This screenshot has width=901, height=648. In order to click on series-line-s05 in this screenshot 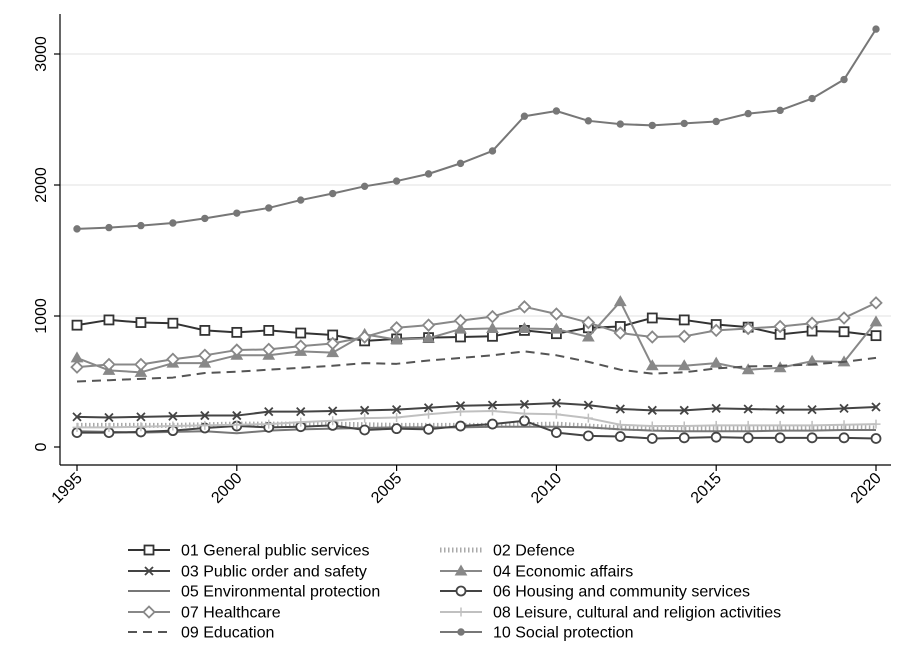, I will do `click(476, 430)`.